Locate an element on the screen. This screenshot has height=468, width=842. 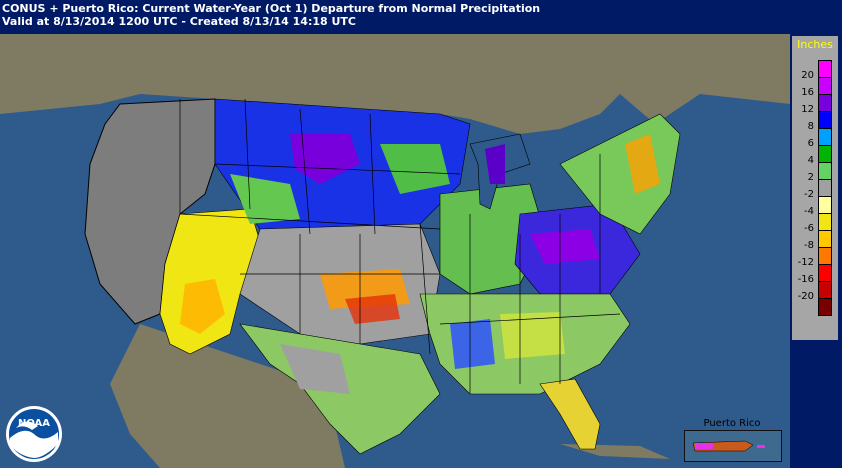
legend-label: -4 is located at coordinates (809, 211).